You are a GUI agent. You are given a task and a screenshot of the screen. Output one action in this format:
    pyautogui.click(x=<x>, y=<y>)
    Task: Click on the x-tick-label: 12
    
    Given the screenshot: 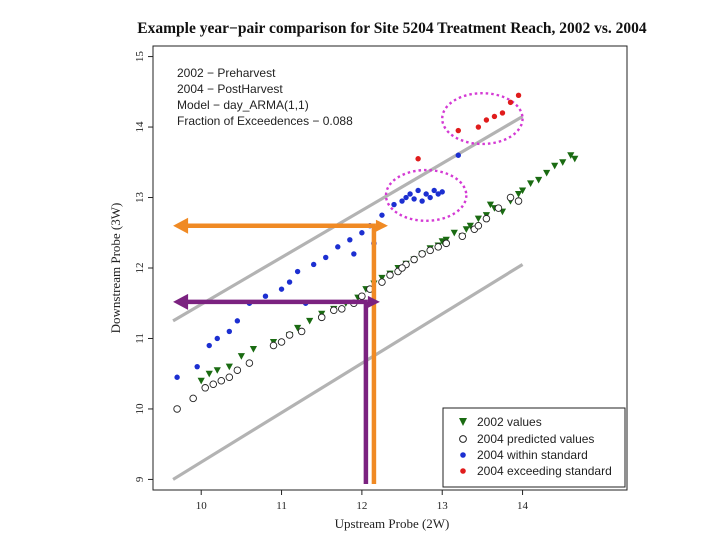 What is the action you would take?
    pyautogui.click(x=361, y=506)
    